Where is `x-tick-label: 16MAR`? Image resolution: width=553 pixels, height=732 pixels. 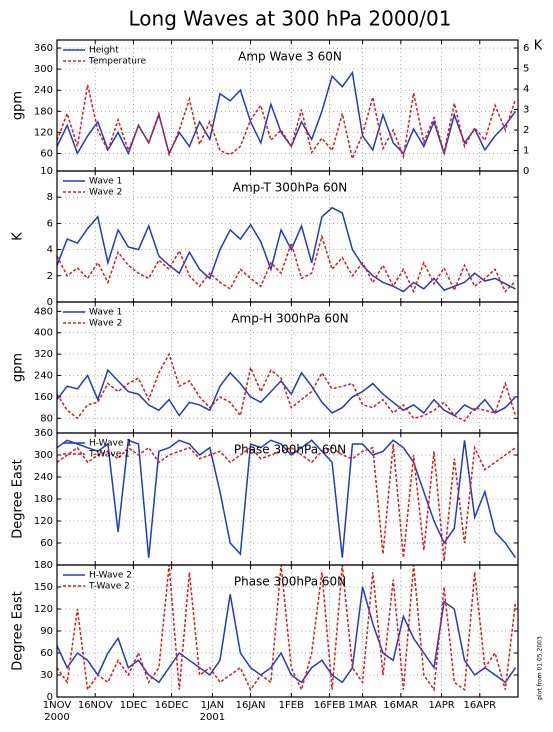 x-tick-label: 16MAR is located at coordinates (400, 705).